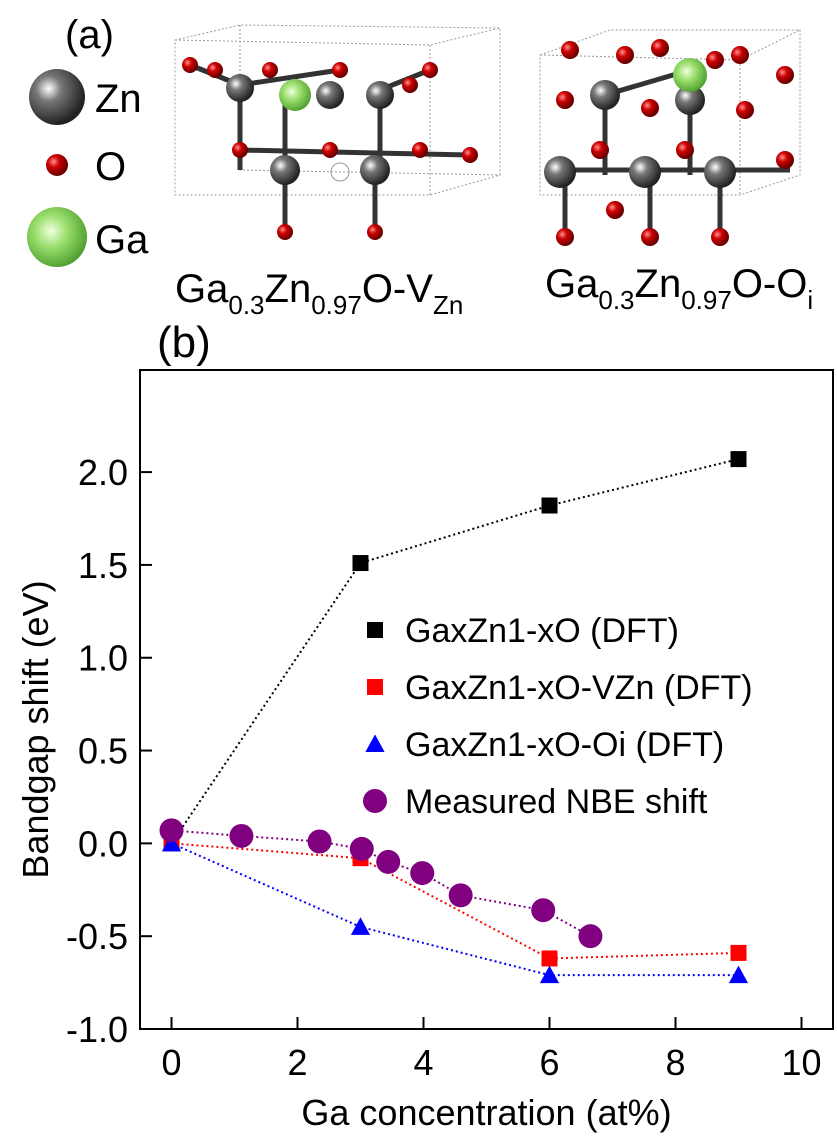 Image resolution: width=837 pixels, height=1137 pixels. I want to click on panel-label: (a), so click(89, 35).